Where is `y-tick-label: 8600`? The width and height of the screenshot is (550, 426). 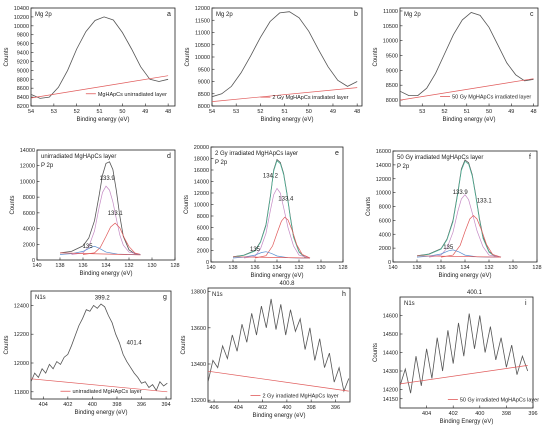 y-tick-label: 8600 is located at coordinates (23, 89).